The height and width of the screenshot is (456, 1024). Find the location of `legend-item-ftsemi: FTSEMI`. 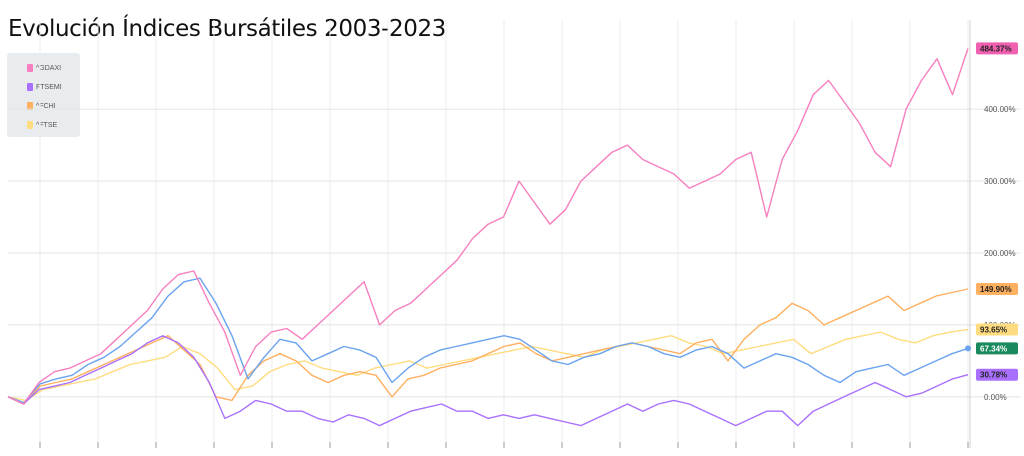

legend-item-ftsemi: FTSEMI is located at coordinates (44, 87).